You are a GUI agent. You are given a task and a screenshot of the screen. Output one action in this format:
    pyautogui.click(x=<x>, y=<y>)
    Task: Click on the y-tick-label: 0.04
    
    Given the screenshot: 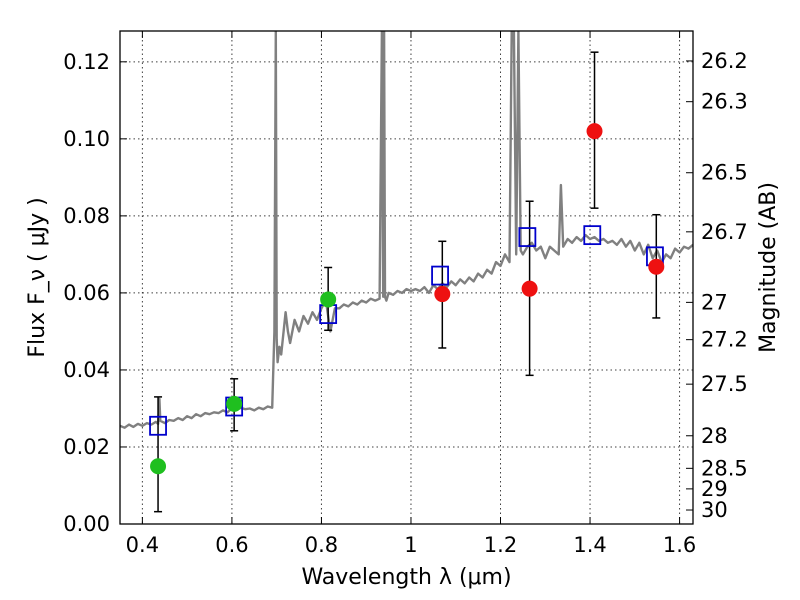 What is the action you would take?
    pyautogui.click(x=86, y=370)
    